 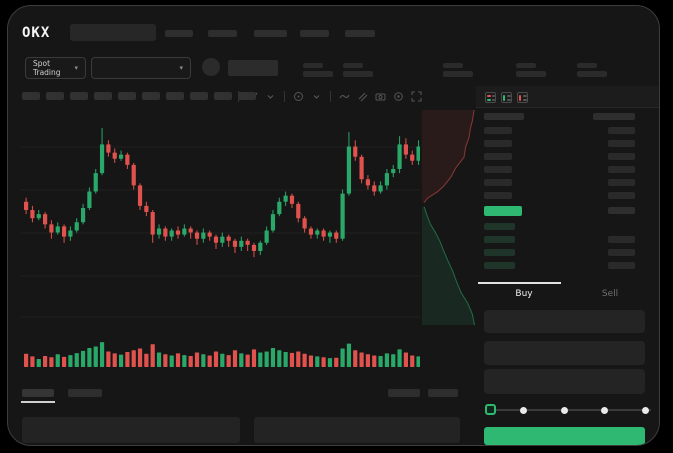 I want to click on orderbook-cell-placeholder, so click(x=621, y=210).